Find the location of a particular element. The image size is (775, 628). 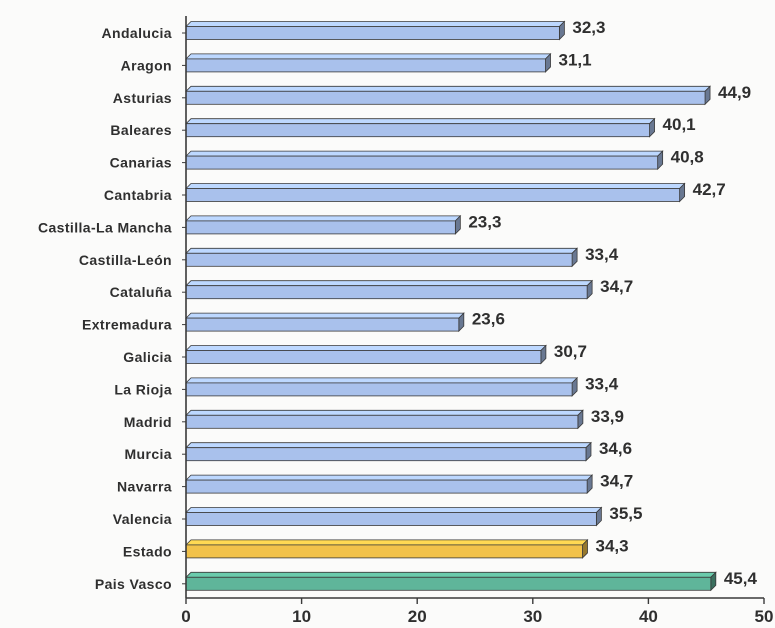

bar-aragon is located at coordinates (368, 62).